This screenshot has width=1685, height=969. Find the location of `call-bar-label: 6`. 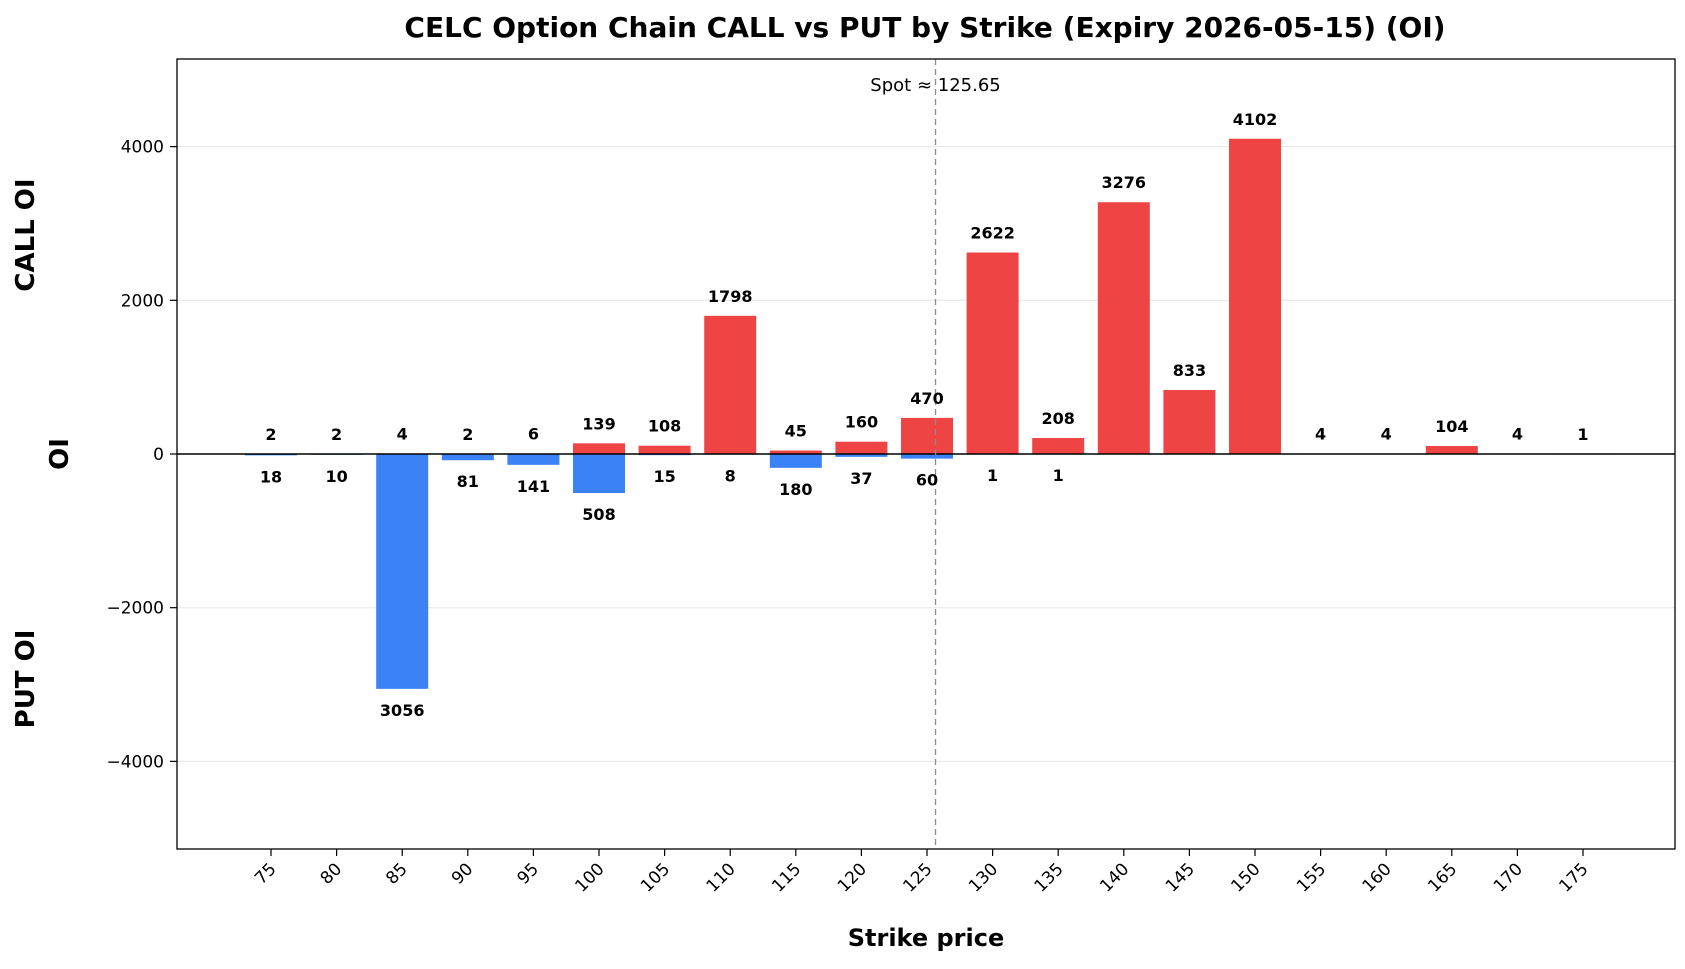

call-bar-label: 6 is located at coordinates (533, 434).